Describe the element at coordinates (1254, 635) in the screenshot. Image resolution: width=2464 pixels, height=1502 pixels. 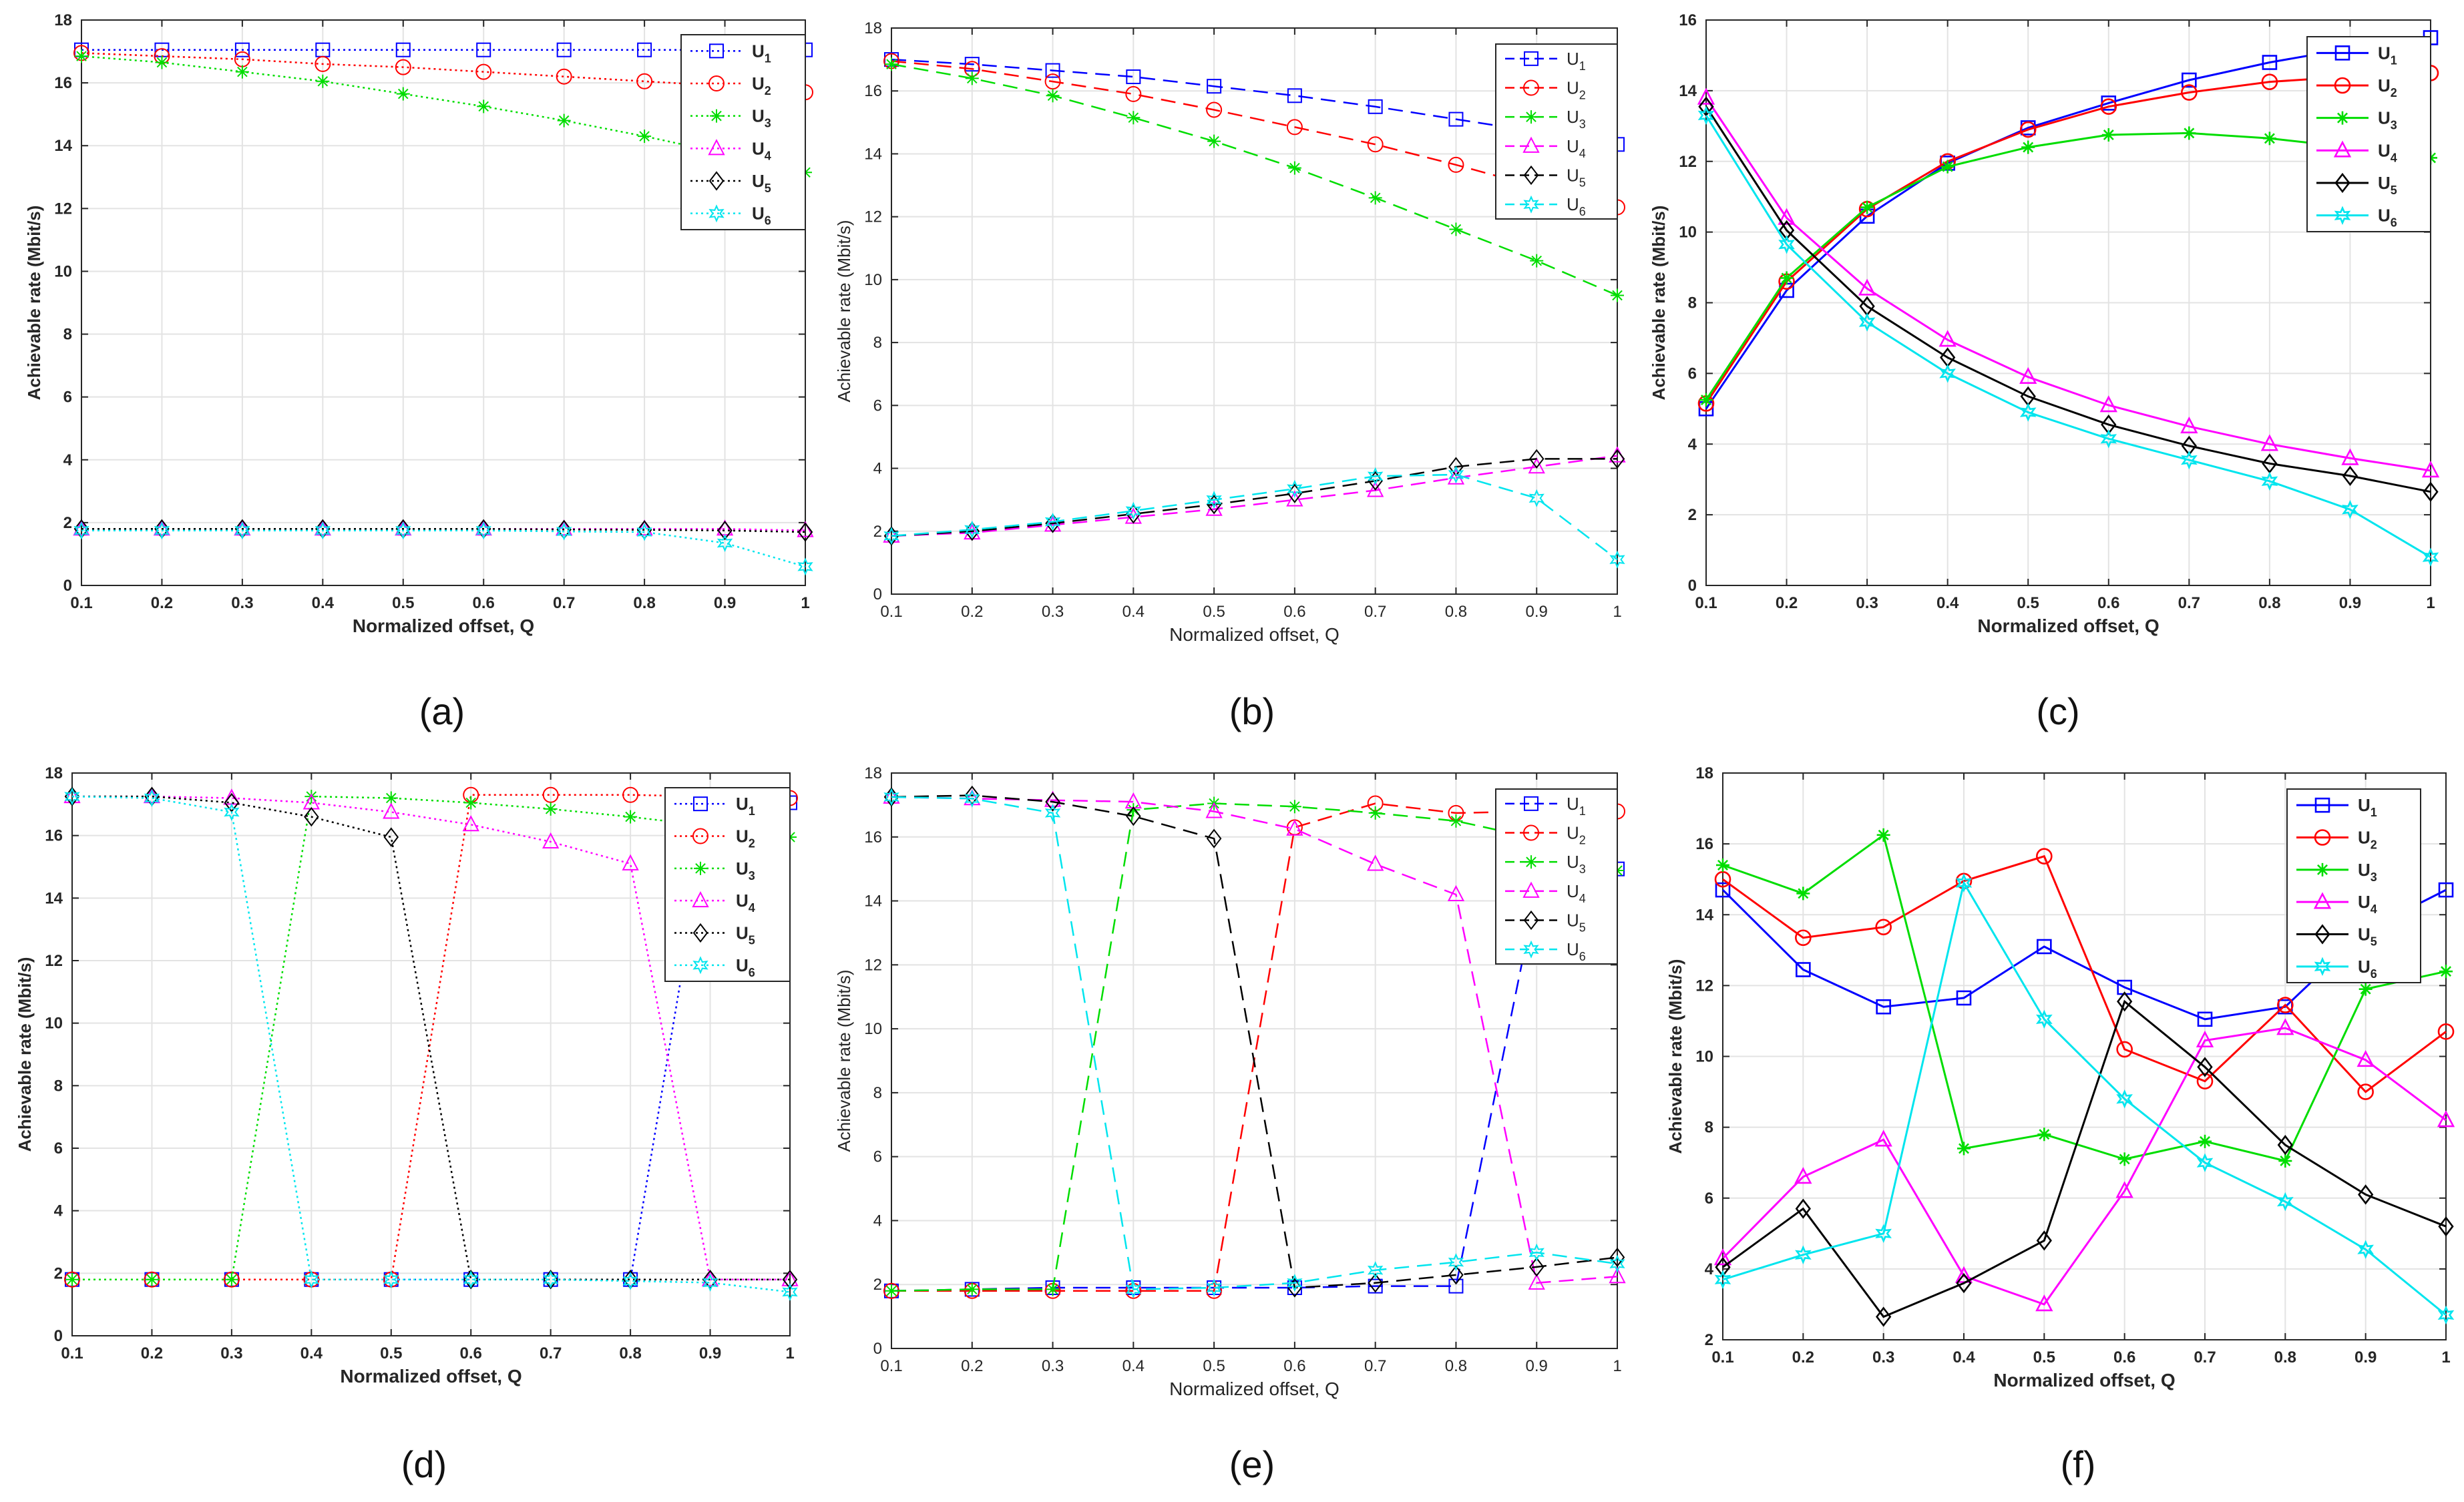
I see `x-axis-label: Normalized offset, Q` at that location.